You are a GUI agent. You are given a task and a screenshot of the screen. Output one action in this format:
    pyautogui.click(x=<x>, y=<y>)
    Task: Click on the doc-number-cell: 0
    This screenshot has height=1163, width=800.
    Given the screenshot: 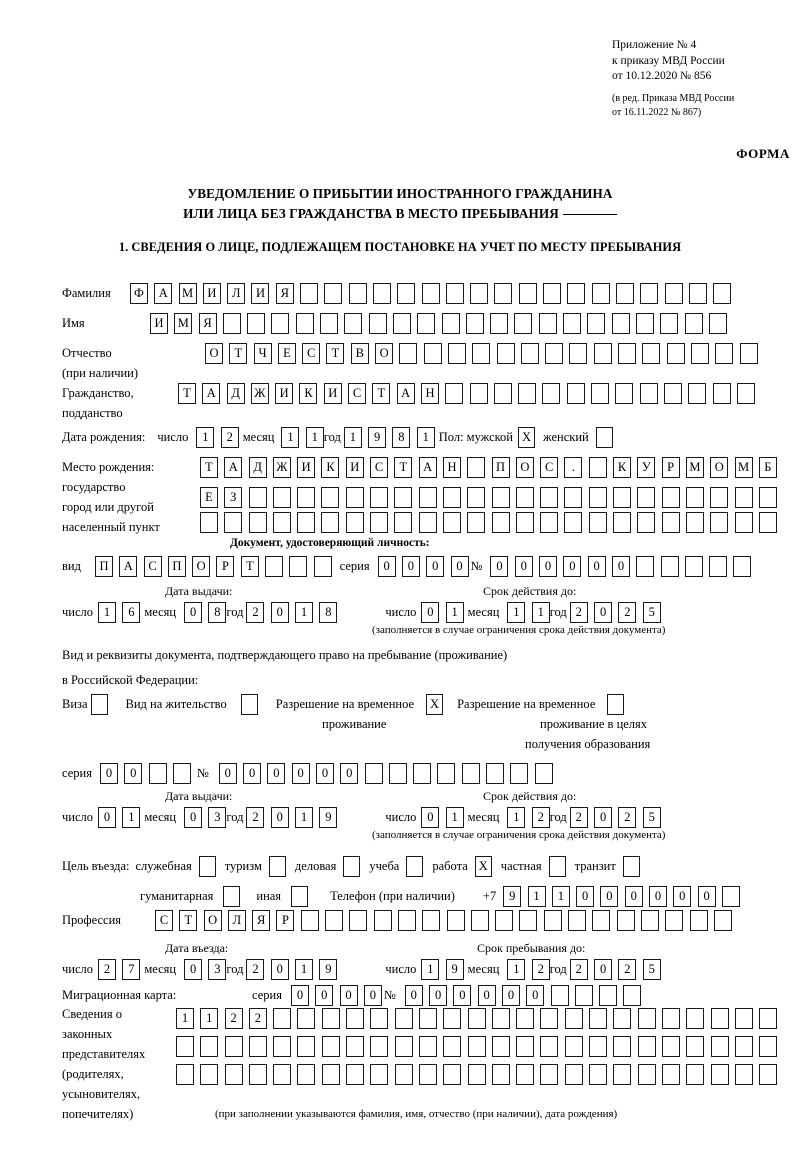 What is the action you would take?
    pyautogui.click(x=523, y=566)
    